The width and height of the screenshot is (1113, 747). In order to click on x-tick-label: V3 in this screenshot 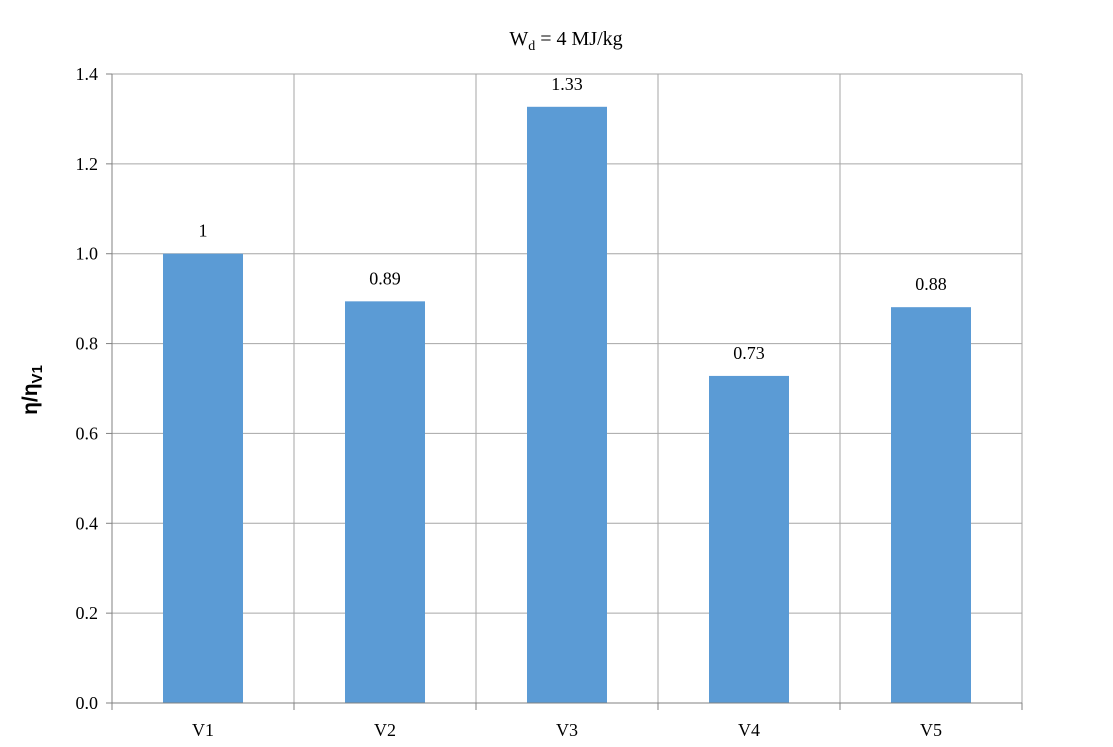, I will do `click(567, 730)`.